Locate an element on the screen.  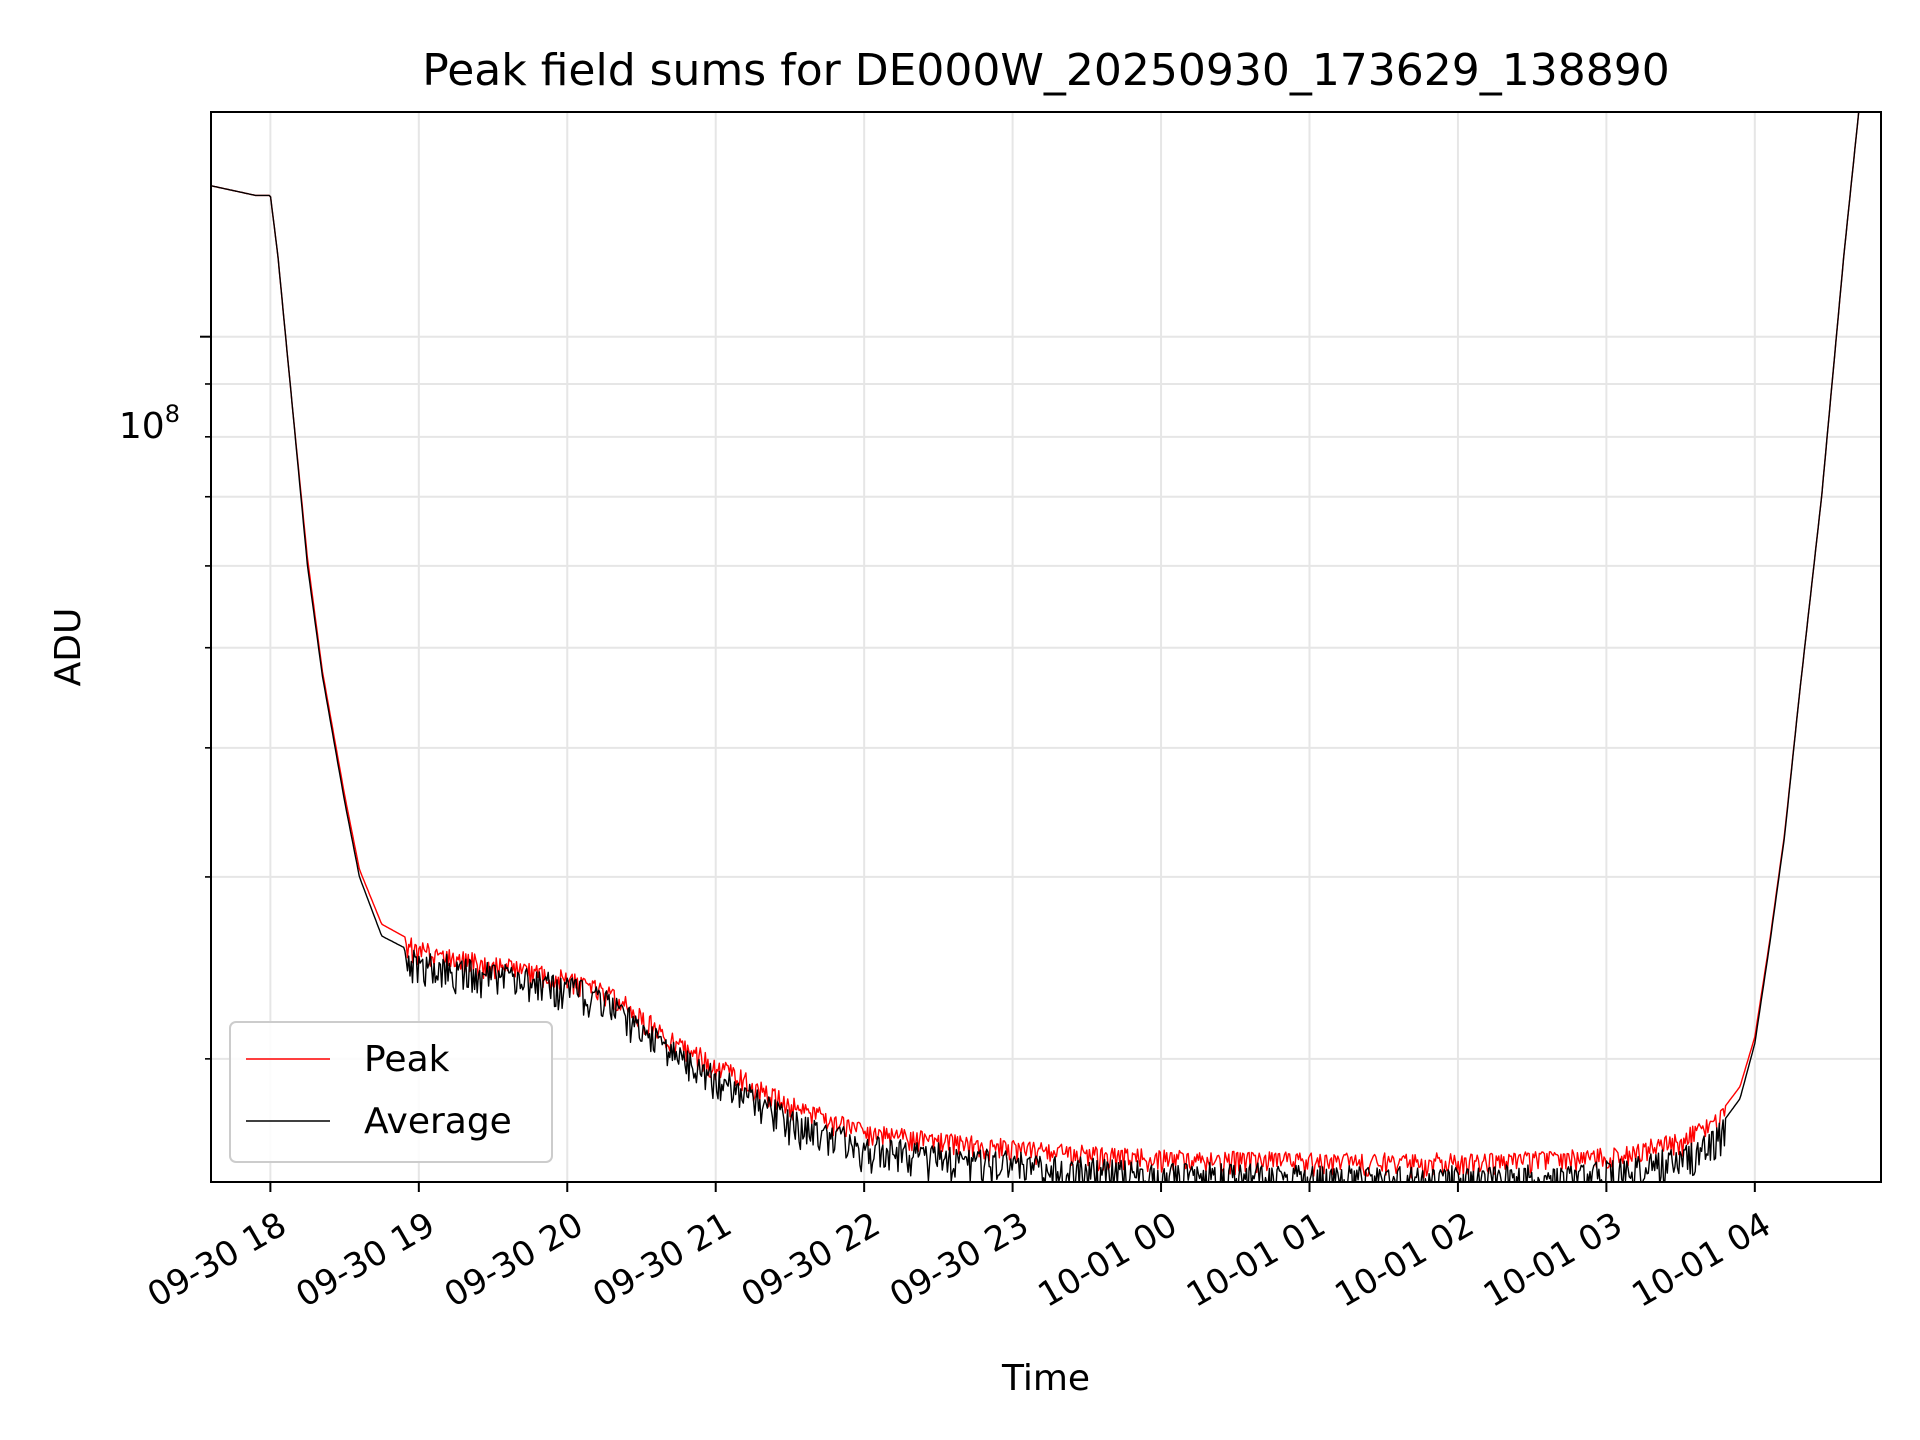
legend-peak-label: Peak is located at coordinates (407, 1059).